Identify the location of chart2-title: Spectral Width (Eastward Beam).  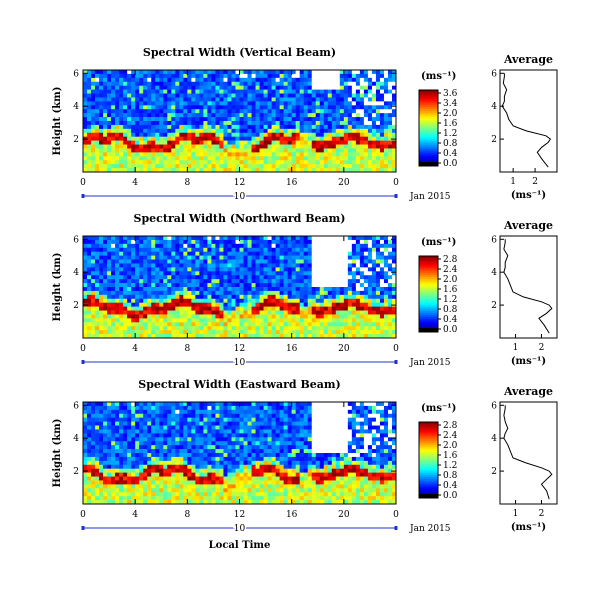
(239, 384).